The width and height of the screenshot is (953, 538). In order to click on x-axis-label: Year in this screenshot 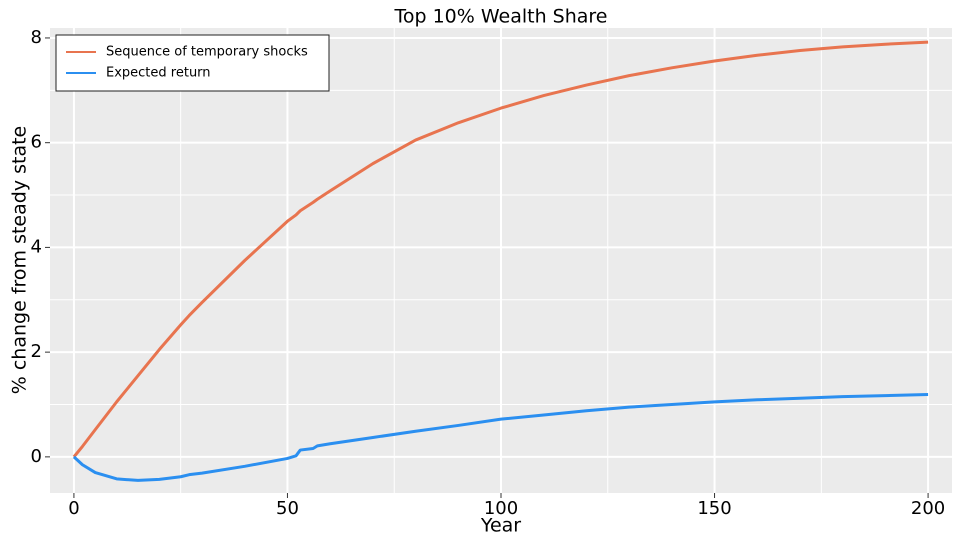, I will do `click(500, 526)`.